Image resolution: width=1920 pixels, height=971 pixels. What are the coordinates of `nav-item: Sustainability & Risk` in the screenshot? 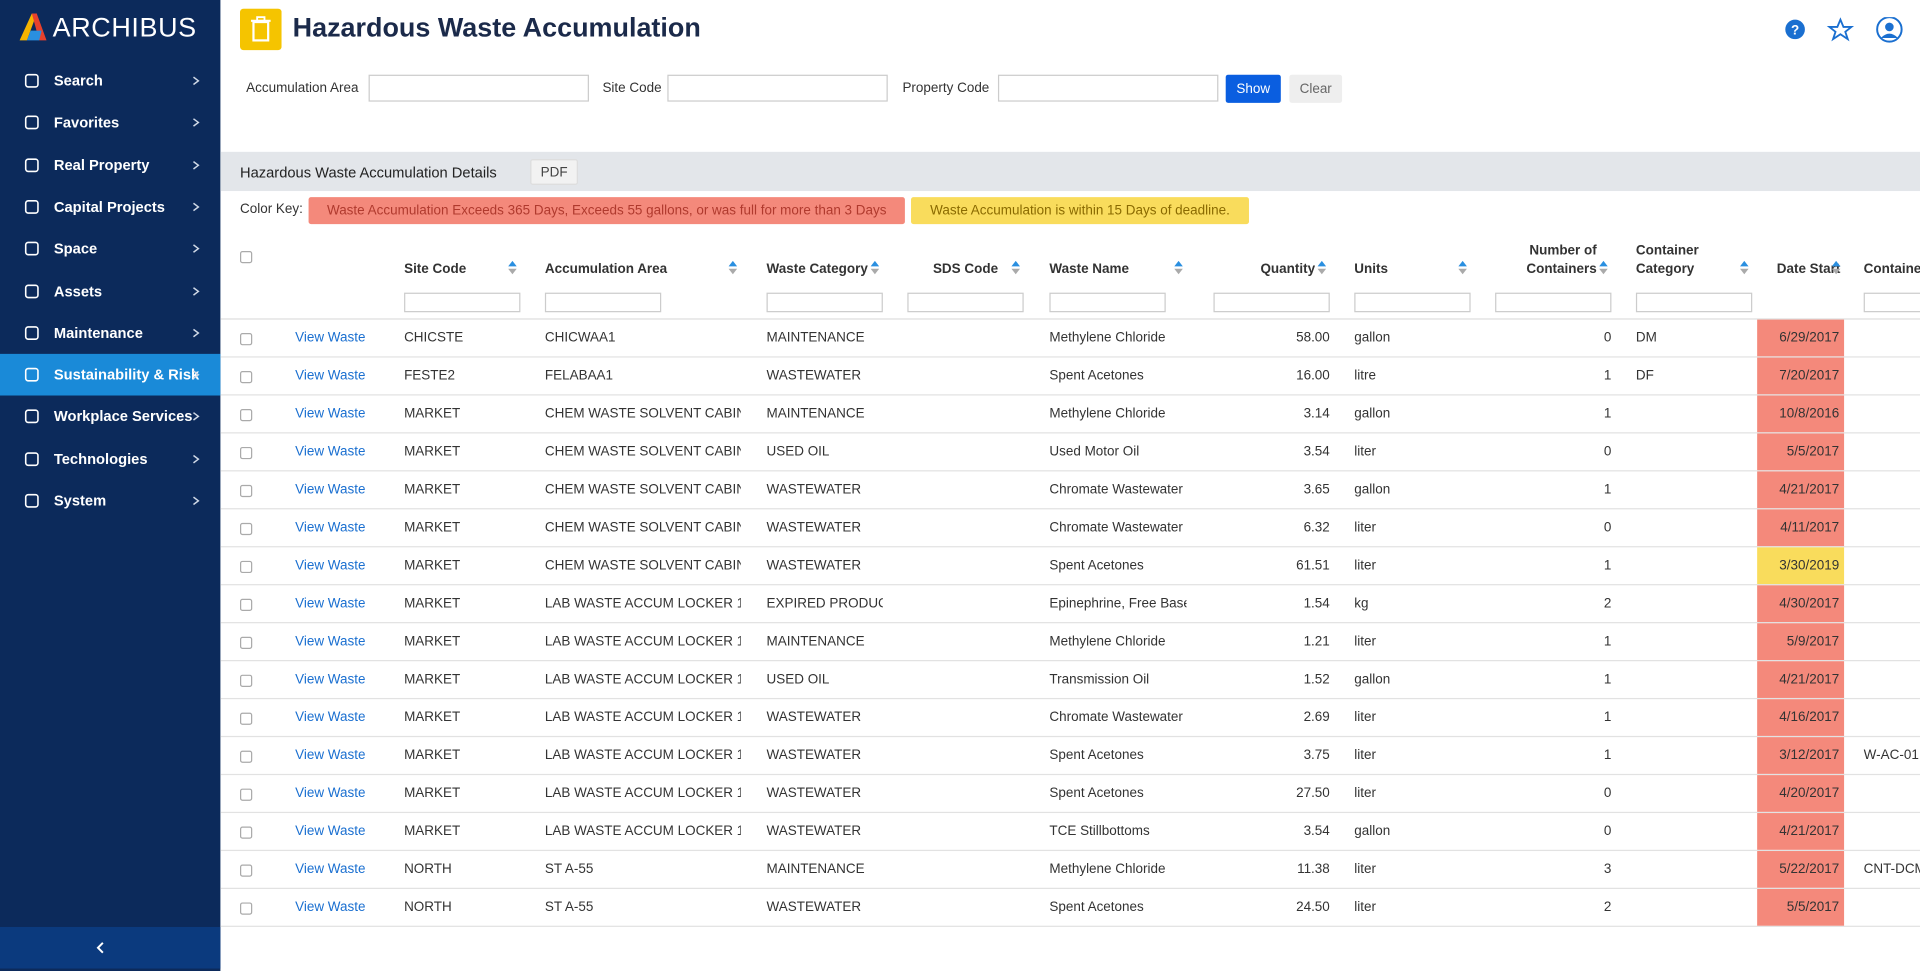 It's located at (110, 375).